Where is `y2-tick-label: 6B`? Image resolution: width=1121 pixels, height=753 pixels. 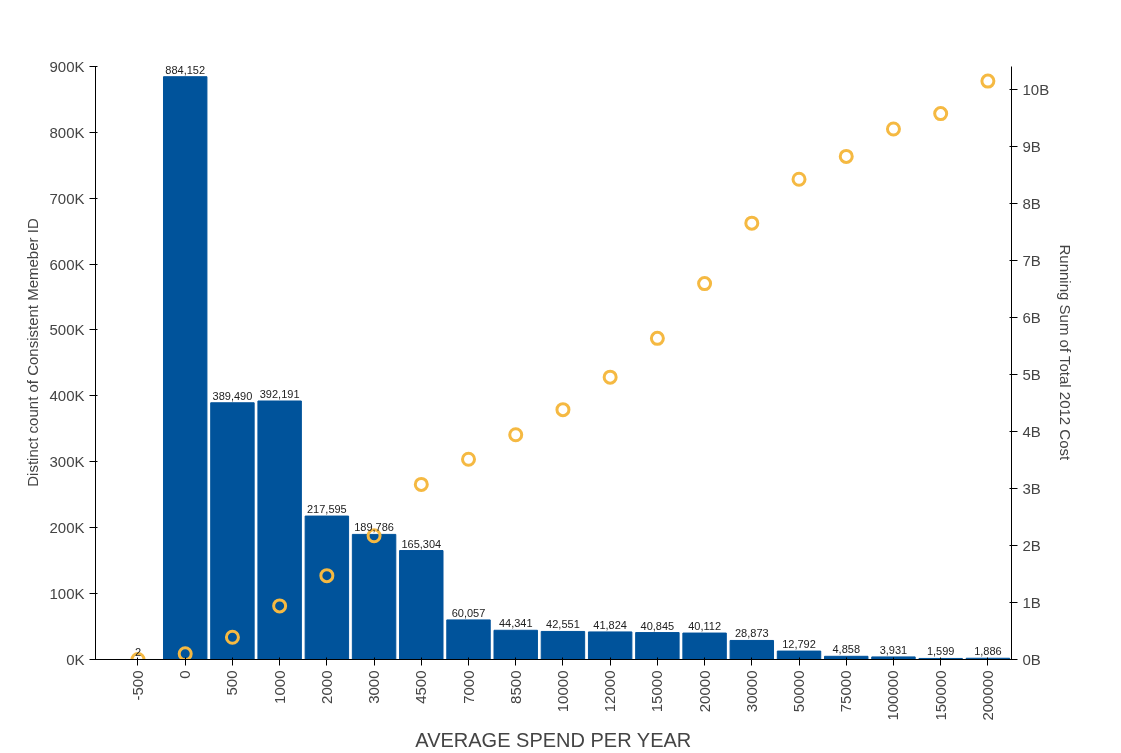
y2-tick-label: 6B is located at coordinates (1031, 317).